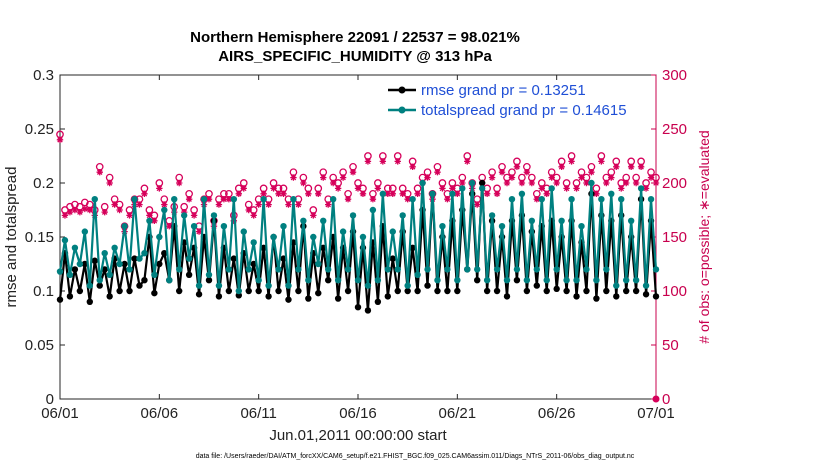  I want to click on y-tick-label-left: 0.05, so click(39, 345).